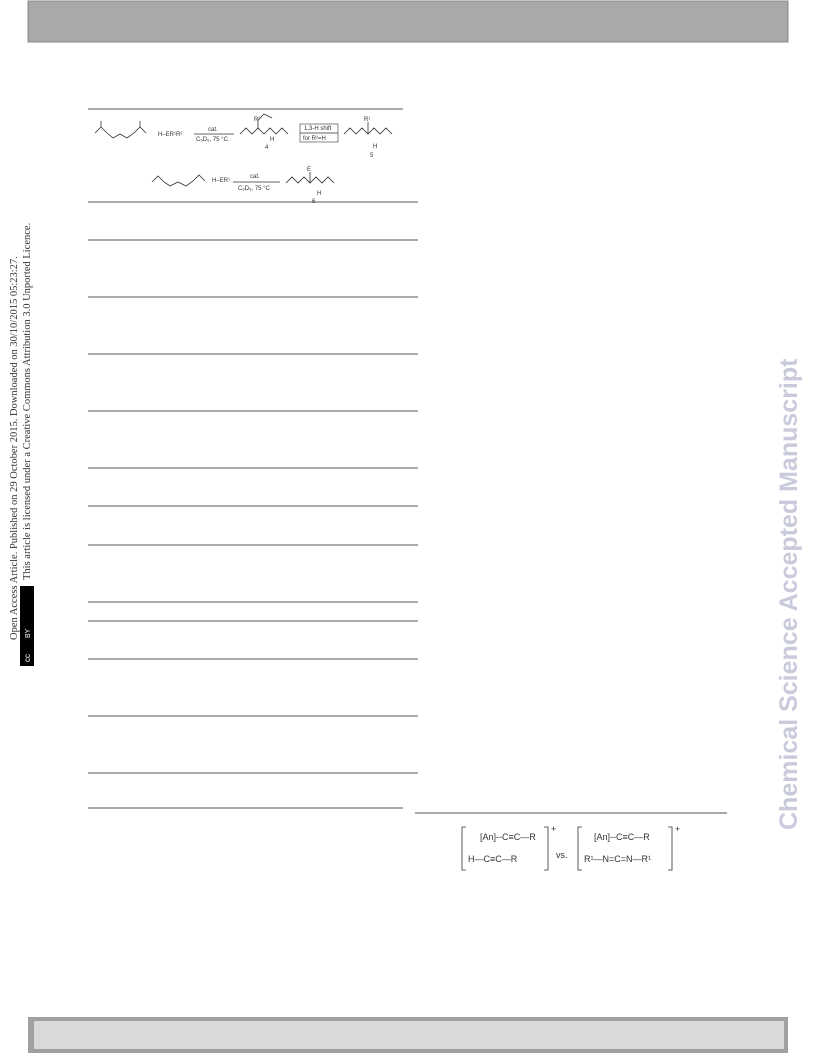  Describe the element at coordinates (493, 859) in the screenshot. I see `complex: H—C≡C—R` at that location.